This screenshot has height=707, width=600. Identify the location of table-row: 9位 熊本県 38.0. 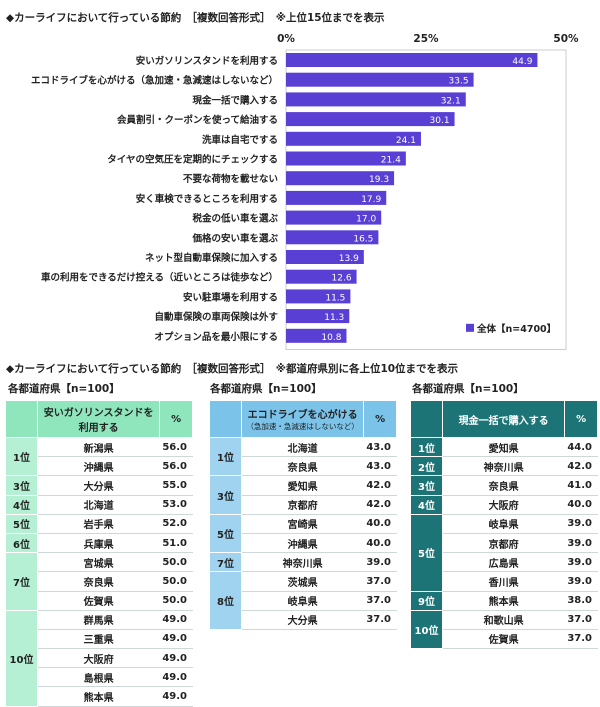
(504, 600).